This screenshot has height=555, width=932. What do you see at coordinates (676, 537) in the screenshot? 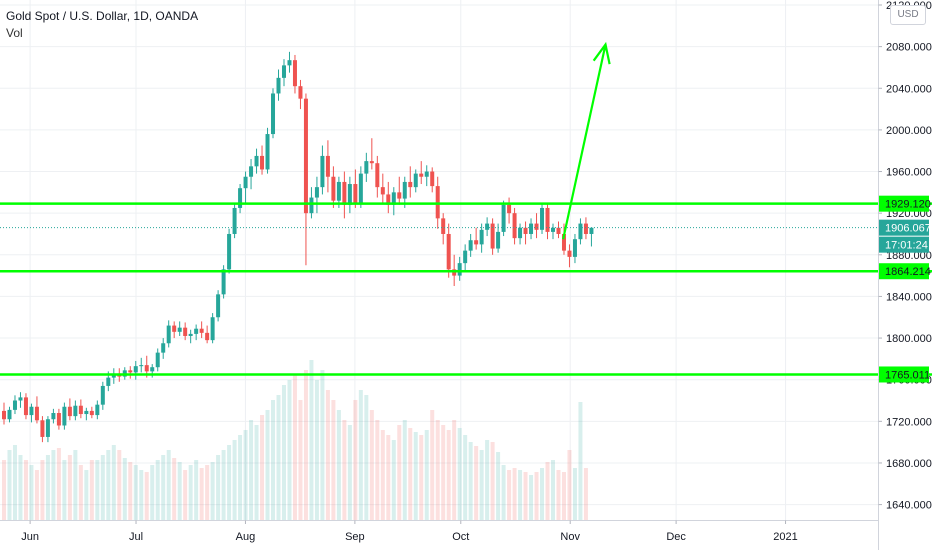
I see `time-tick-label: Dec` at bounding box center [676, 537].